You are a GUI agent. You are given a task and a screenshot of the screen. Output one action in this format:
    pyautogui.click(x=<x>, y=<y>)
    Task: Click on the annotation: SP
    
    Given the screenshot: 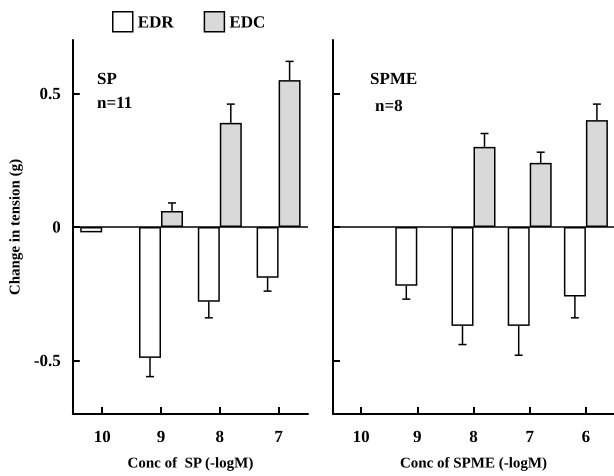 What is the action you would take?
    pyautogui.click(x=107, y=78)
    